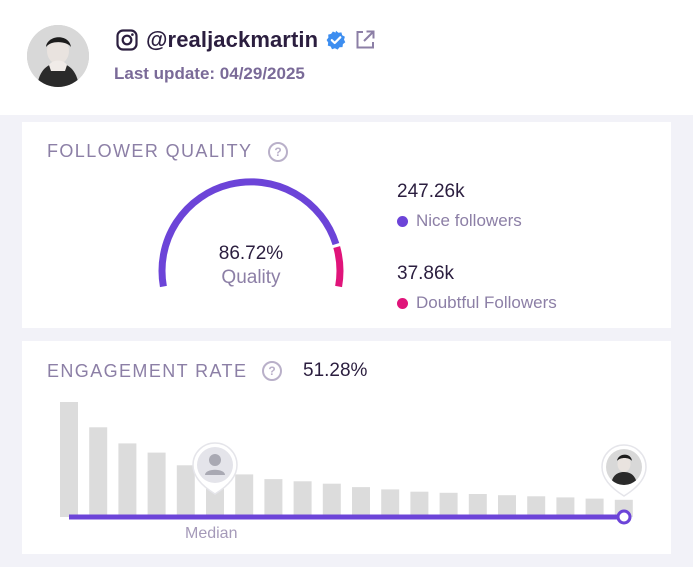 The height and width of the screenshot is (567, 693). What do you see at coordinates (150, 151) in the screenshot?
I see `follower-quality-title: FOLLOWER QUALITY` at bounding box center [150, 151].